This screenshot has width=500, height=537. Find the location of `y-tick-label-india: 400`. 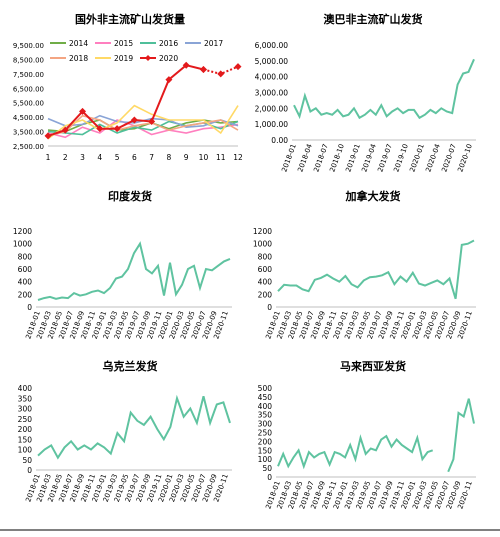

y-tick-label-india: 400 is located at coordinates (25, 282).